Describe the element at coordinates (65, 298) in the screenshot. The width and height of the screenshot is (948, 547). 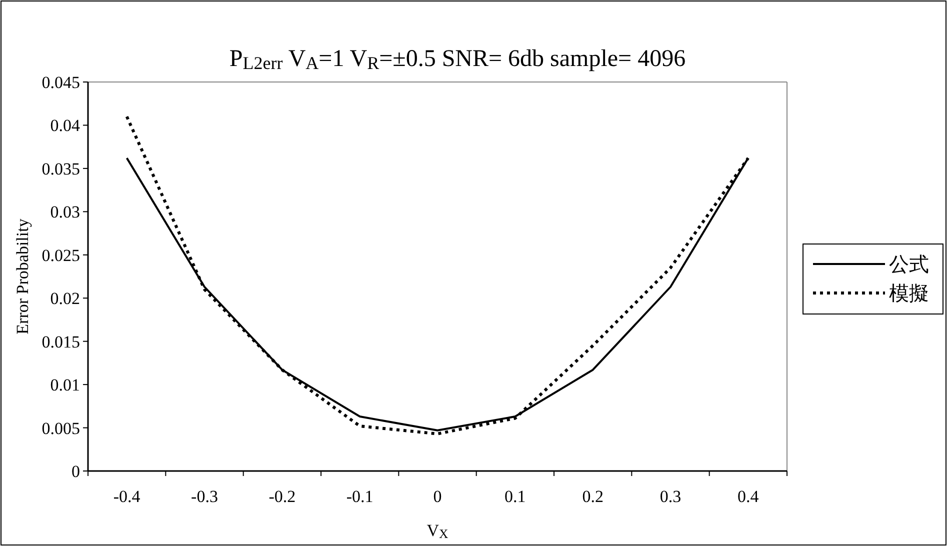
I see `y-tick-label: 0.02` at that location.